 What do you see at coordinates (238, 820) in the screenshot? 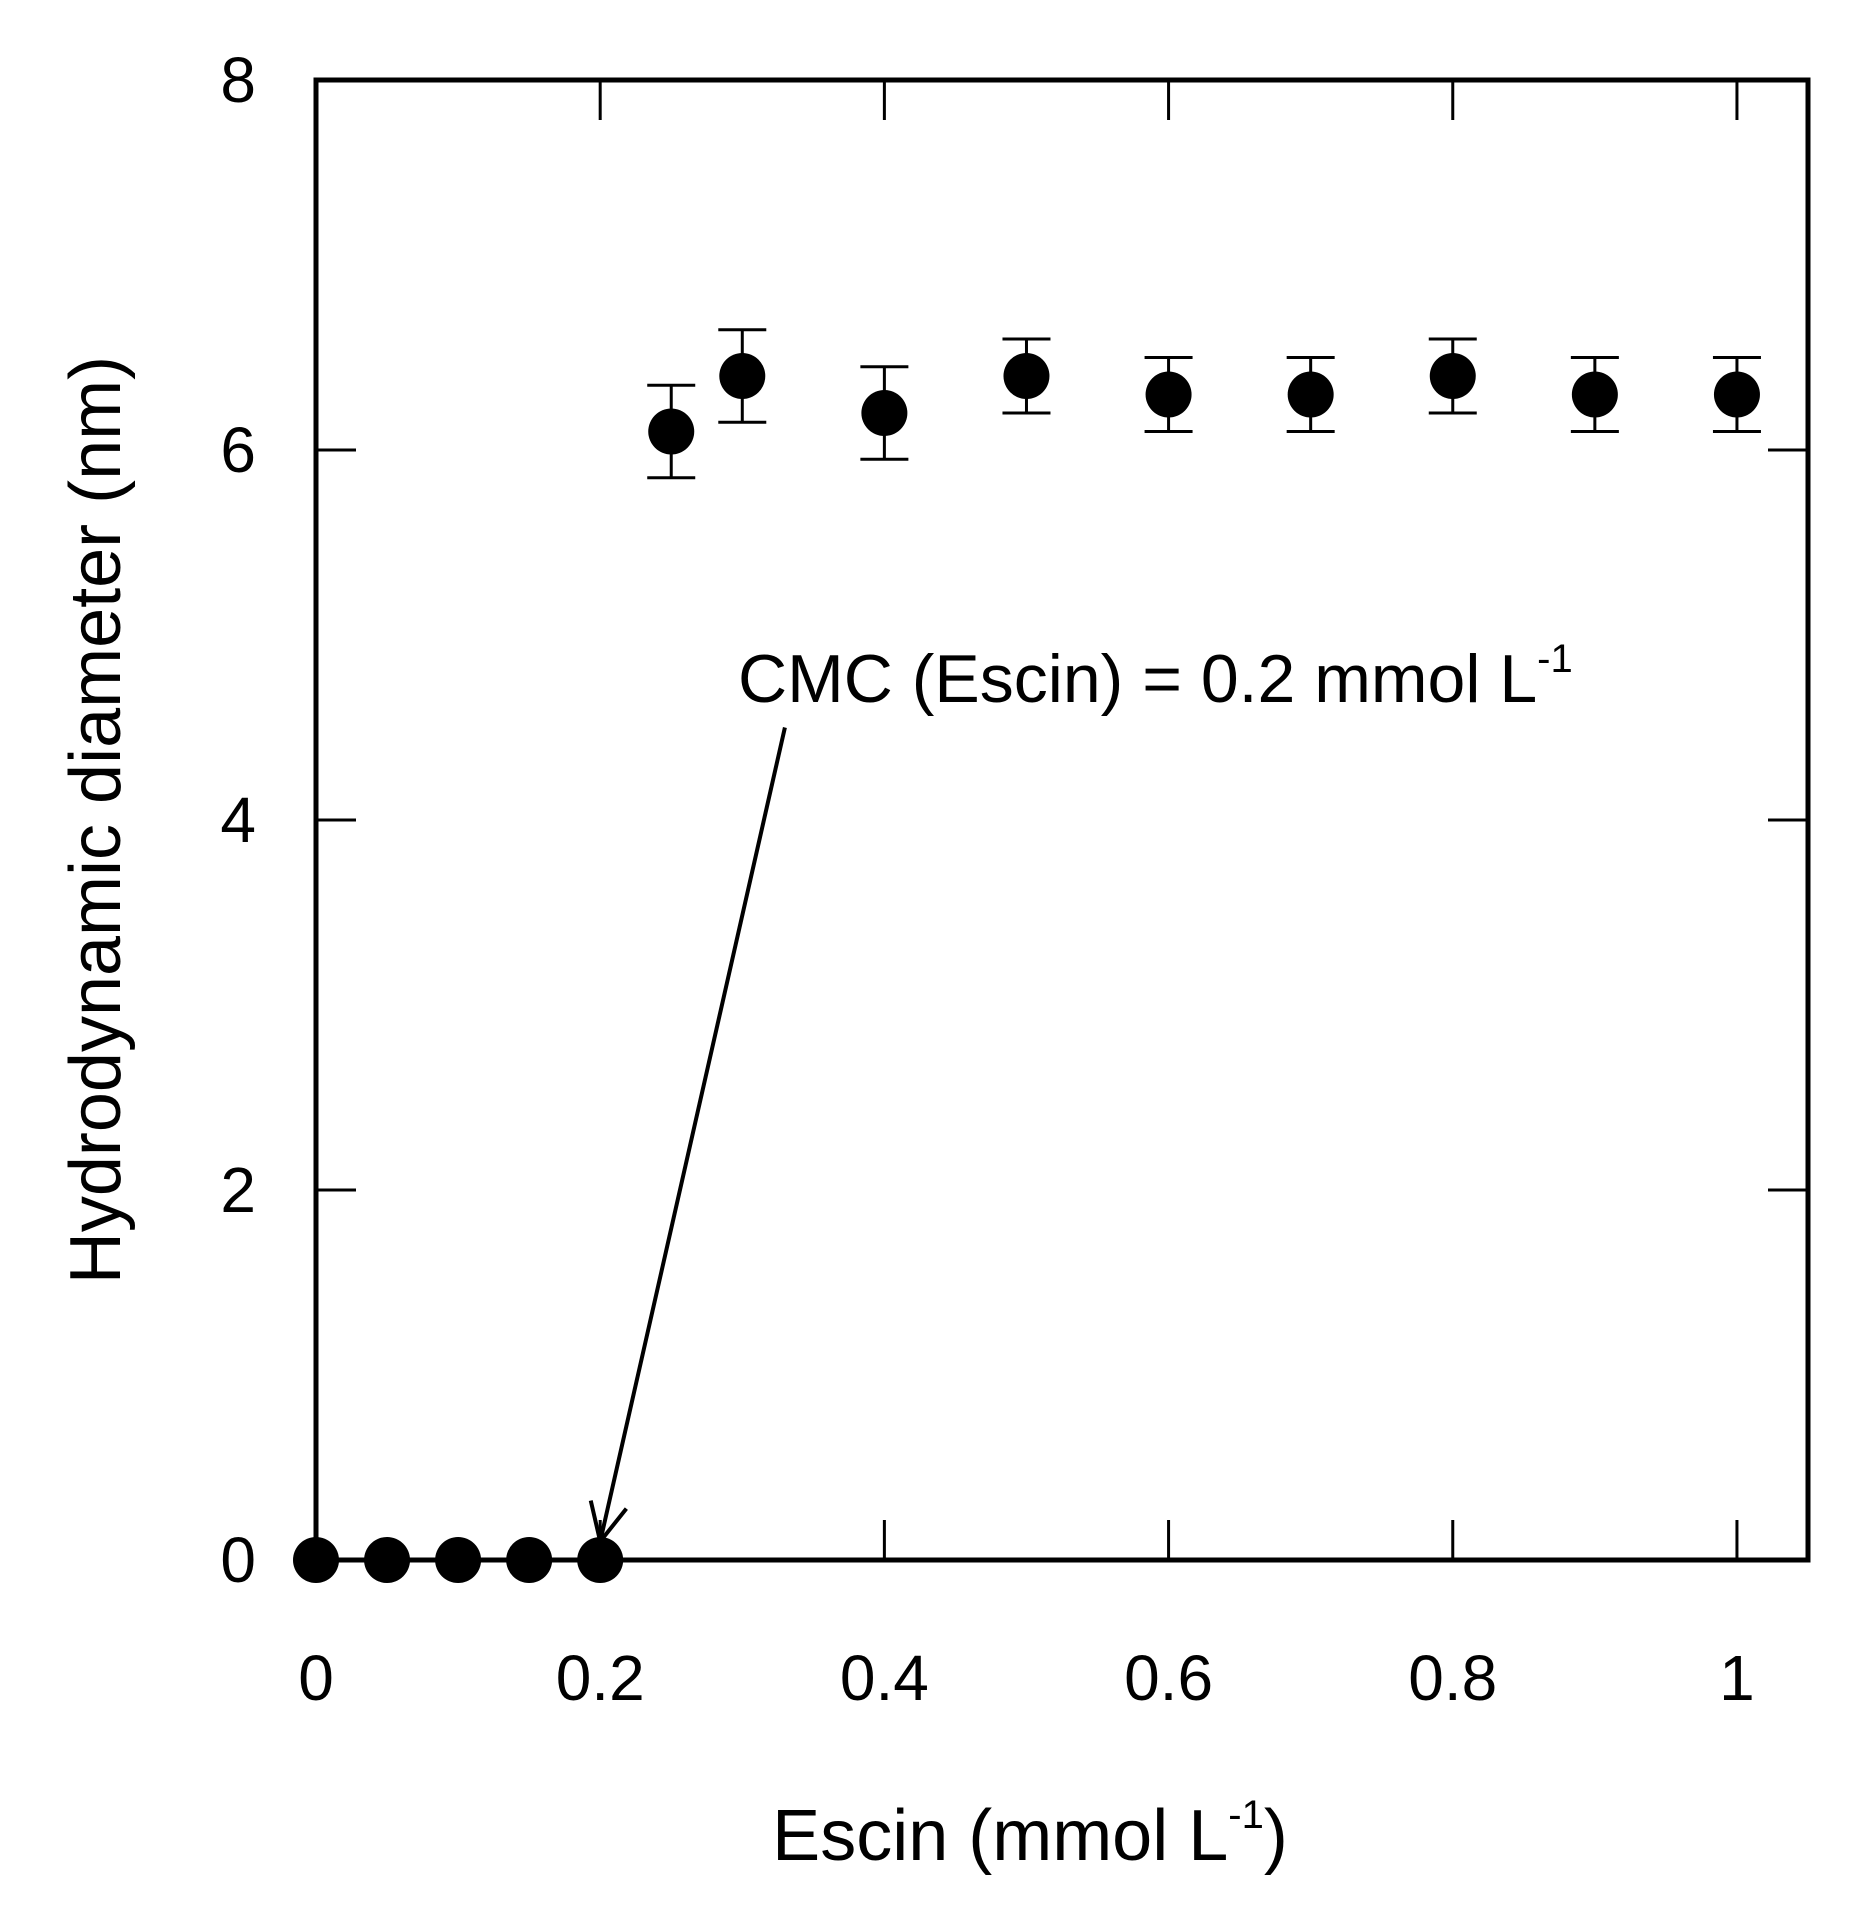
I see `y-tick-label: 4` at bounding box center [238, 820].